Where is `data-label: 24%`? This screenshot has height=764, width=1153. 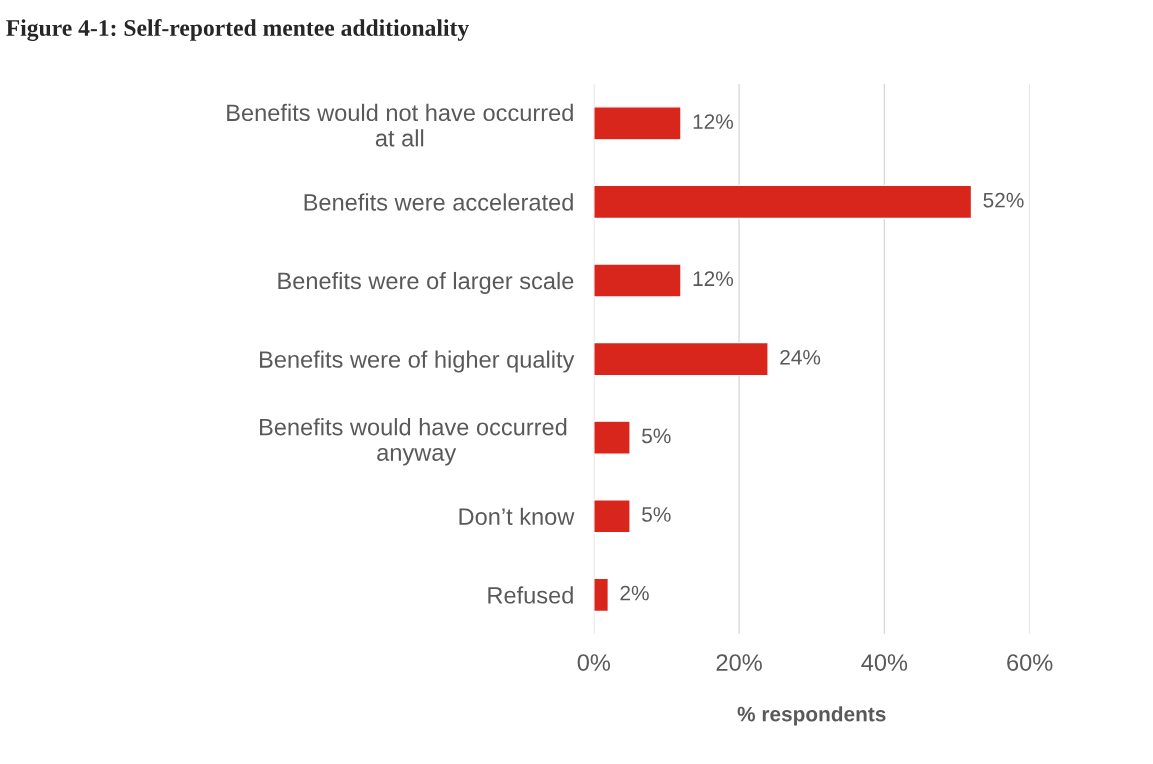 data-label: 24% is located at coordinates (800, 357).